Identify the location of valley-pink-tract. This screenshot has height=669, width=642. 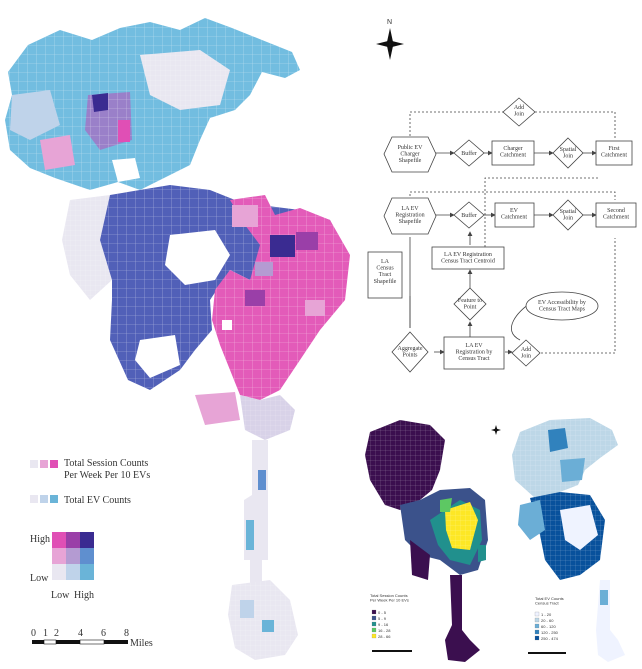
(124, 131).